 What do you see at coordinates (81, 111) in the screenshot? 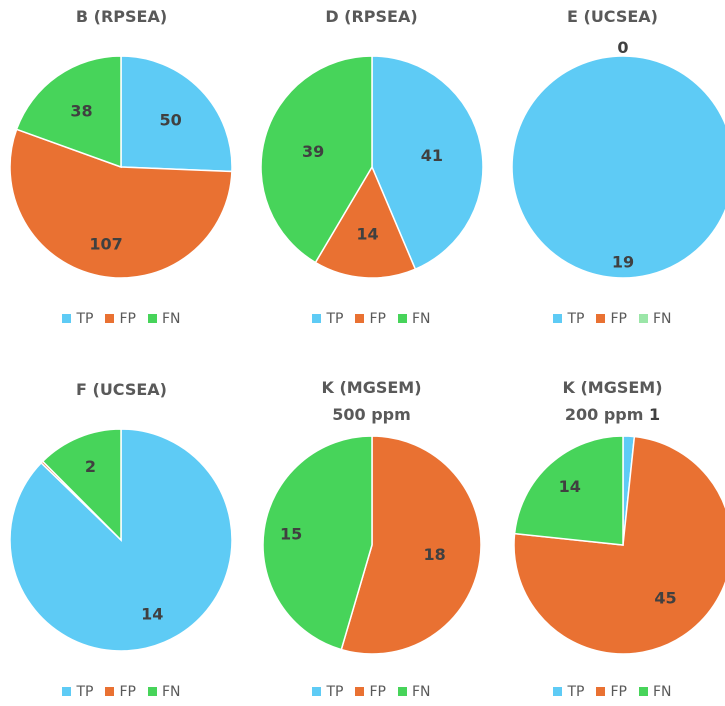
I see `data-label-fn: 38` at bounding box center [81, 111].